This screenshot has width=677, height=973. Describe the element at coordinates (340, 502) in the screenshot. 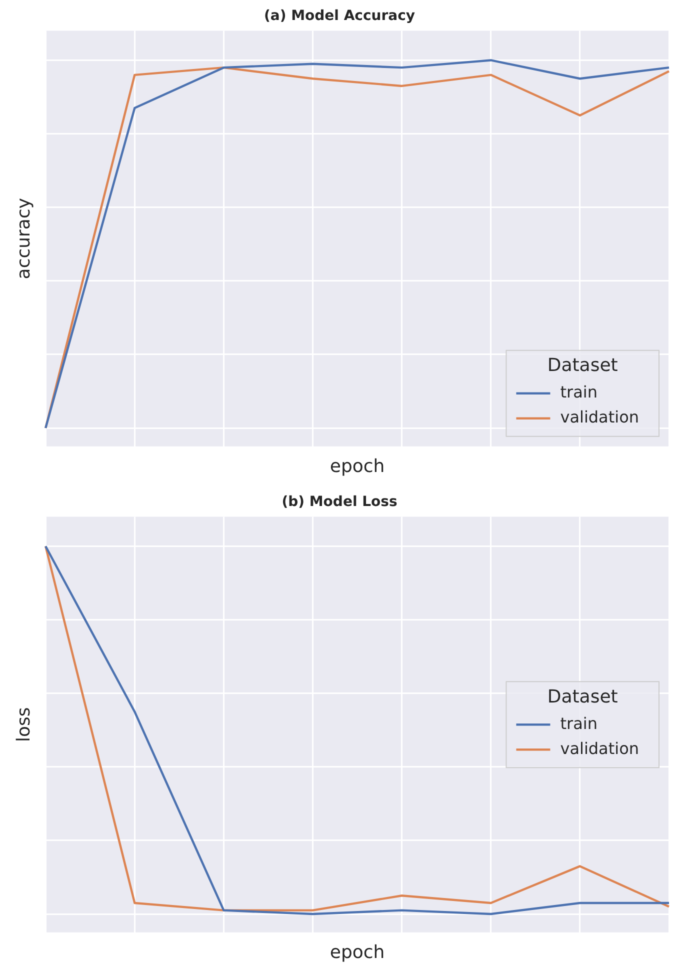

I see `chart-title: (b) Model Loss` at that location.